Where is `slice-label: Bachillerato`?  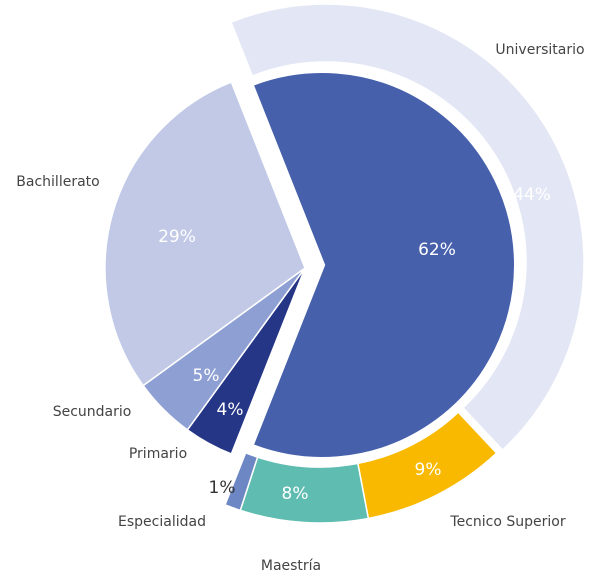 slice-label: Bachillerato is located at coordinates (57, 182).